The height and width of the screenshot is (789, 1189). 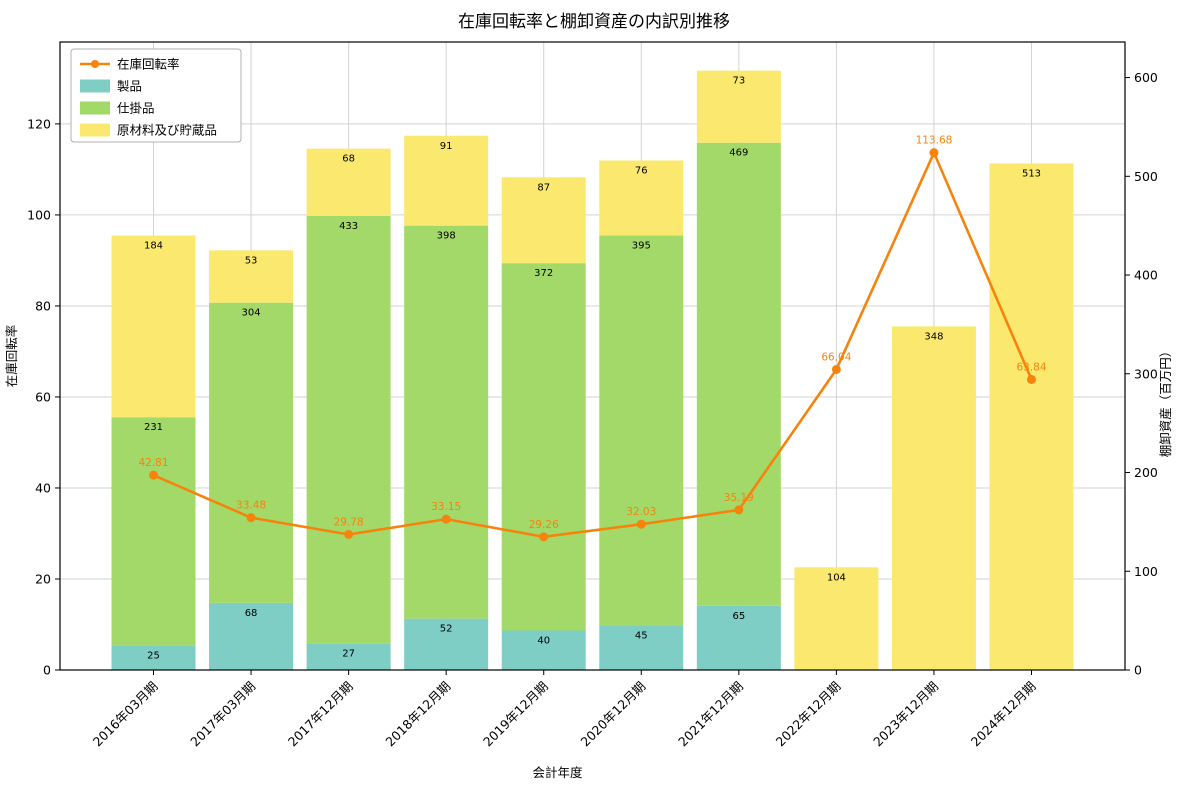 I want to click on left-tick-label: 120, so click(x=39, y=123).